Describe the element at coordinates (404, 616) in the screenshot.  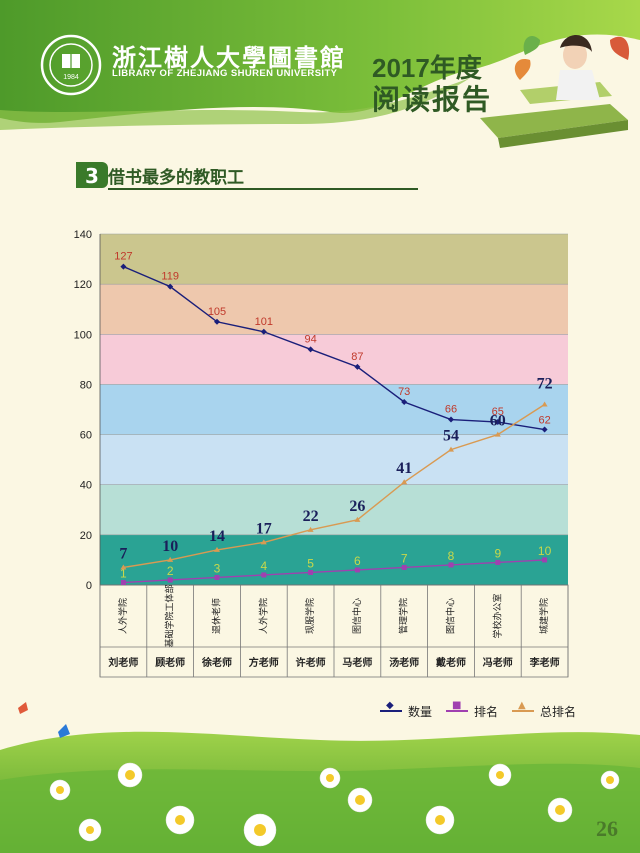
I see `category-label: 管理学院` at that location.